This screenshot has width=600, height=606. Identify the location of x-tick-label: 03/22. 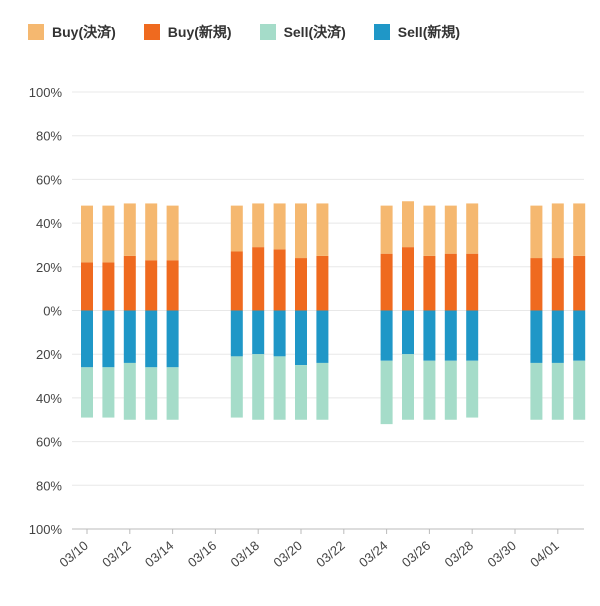
(330, 554).